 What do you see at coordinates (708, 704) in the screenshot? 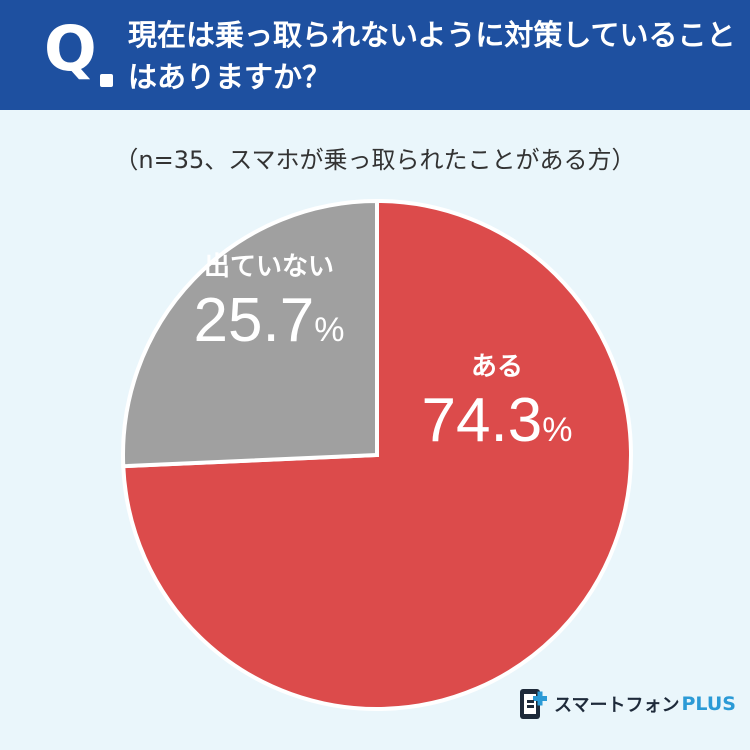
I see `brand-plus: PLUS` at bounding box center [708, 704].